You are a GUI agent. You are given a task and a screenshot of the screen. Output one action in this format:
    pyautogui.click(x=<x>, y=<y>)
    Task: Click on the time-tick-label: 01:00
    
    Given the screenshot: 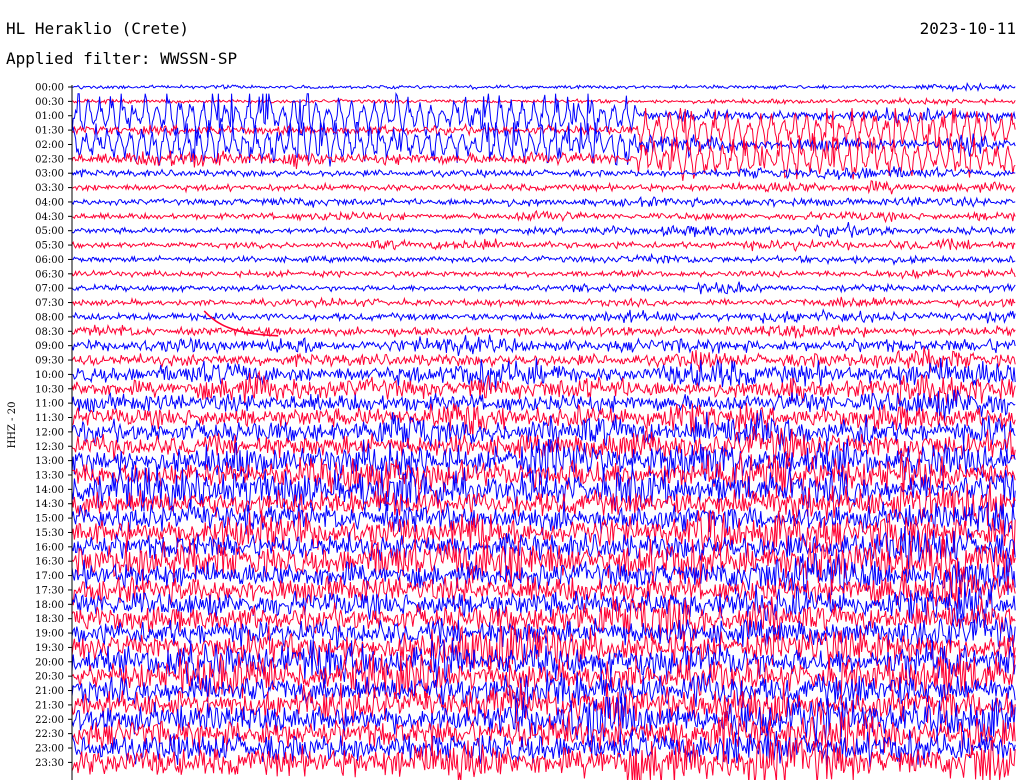 What is the action you would take?
    pyautogui.click(x=49, y=116)
    